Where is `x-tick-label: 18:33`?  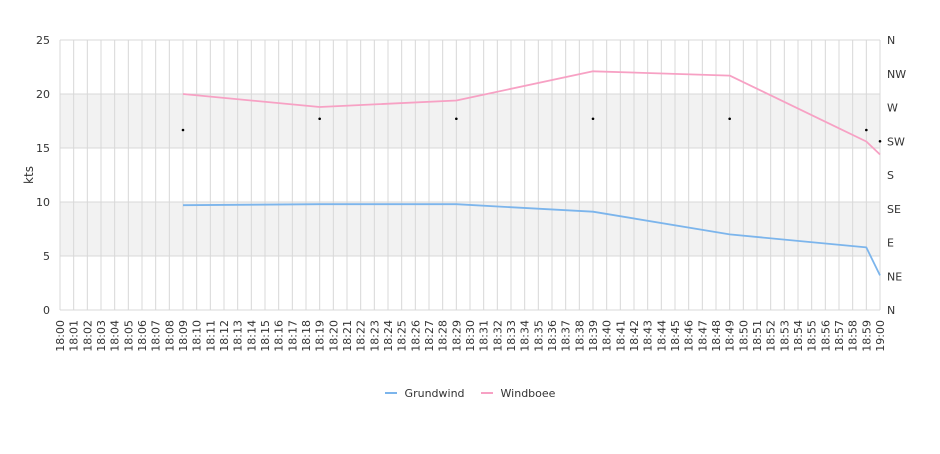 x-tick-label: 18:33 is located at coordinates (511, 336).